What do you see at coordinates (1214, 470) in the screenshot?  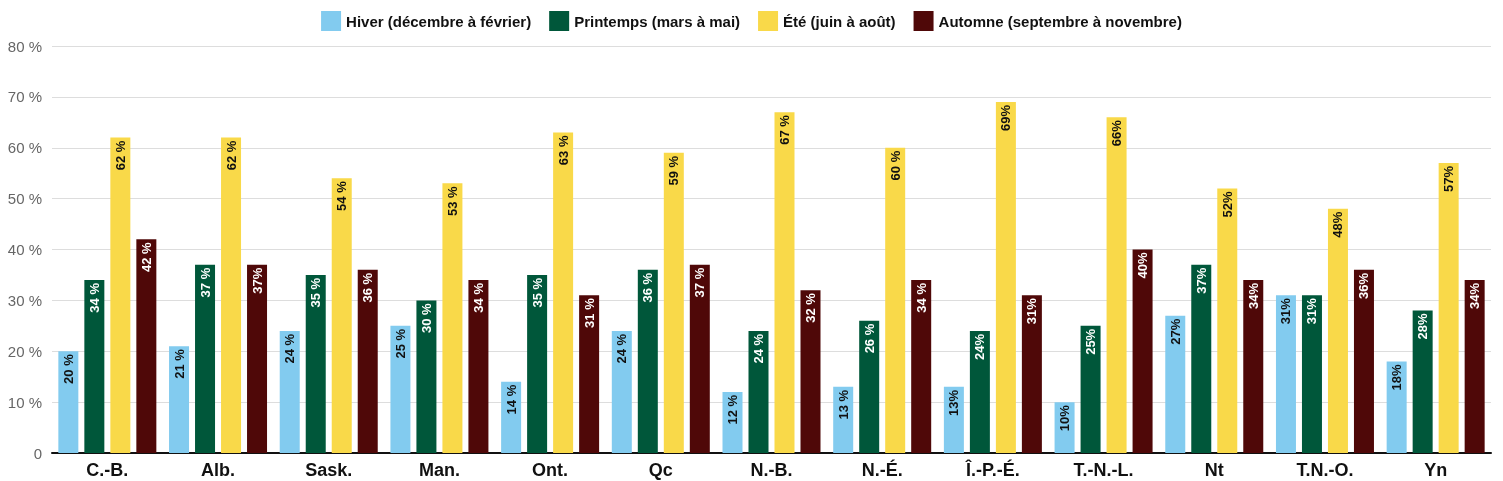 I see `x-tick-label: Nt` at bounding box center [1214, 470].